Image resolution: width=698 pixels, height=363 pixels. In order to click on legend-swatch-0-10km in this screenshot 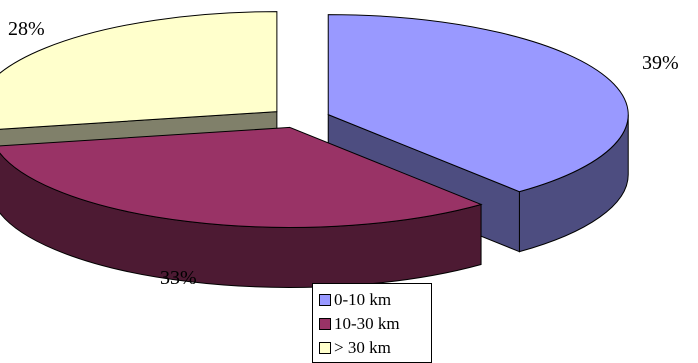, I will do `click(325, 300)`.